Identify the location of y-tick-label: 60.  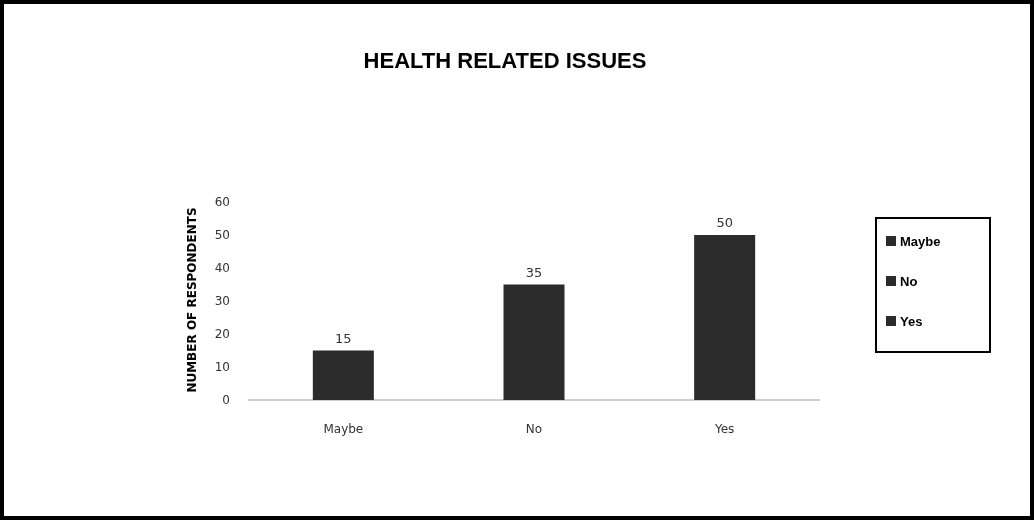
(222, 202).